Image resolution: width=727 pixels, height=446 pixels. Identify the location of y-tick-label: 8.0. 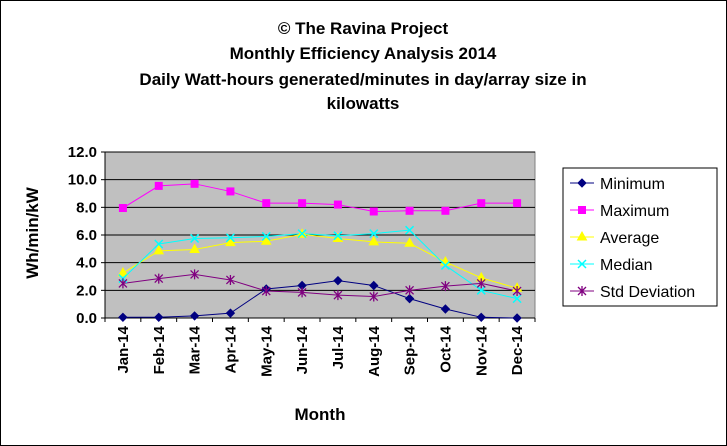
(86, 207).